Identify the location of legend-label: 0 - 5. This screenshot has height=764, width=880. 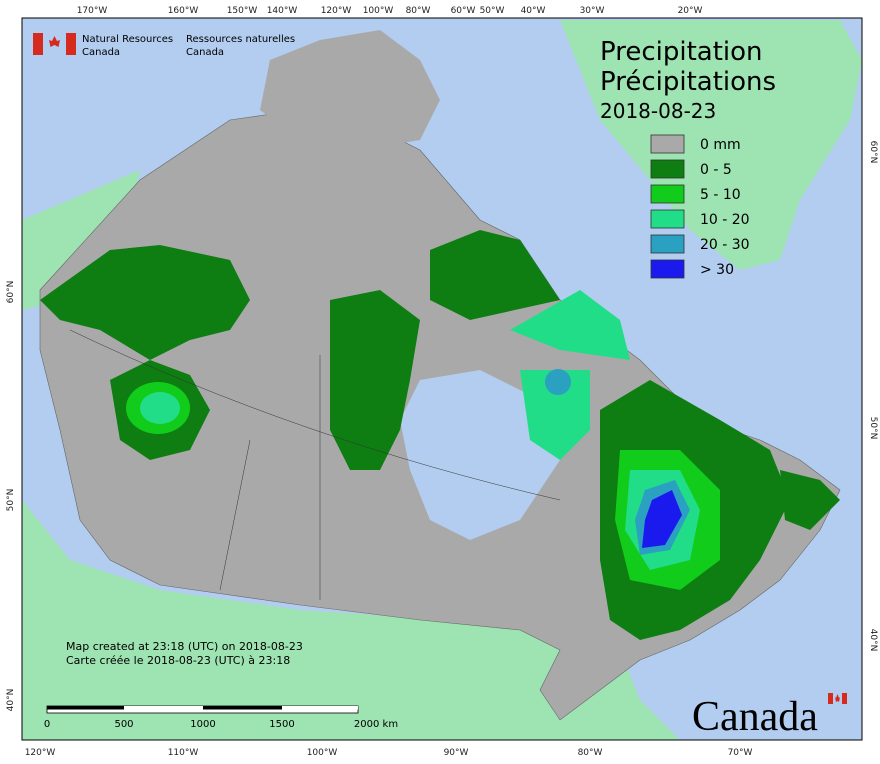
(716, 170).